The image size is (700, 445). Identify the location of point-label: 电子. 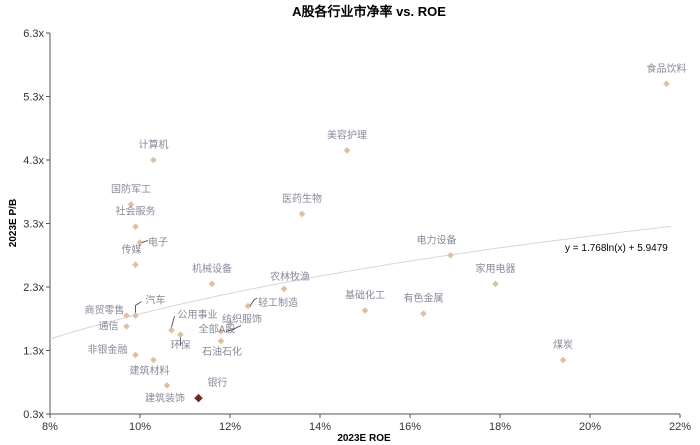
(158, 242).